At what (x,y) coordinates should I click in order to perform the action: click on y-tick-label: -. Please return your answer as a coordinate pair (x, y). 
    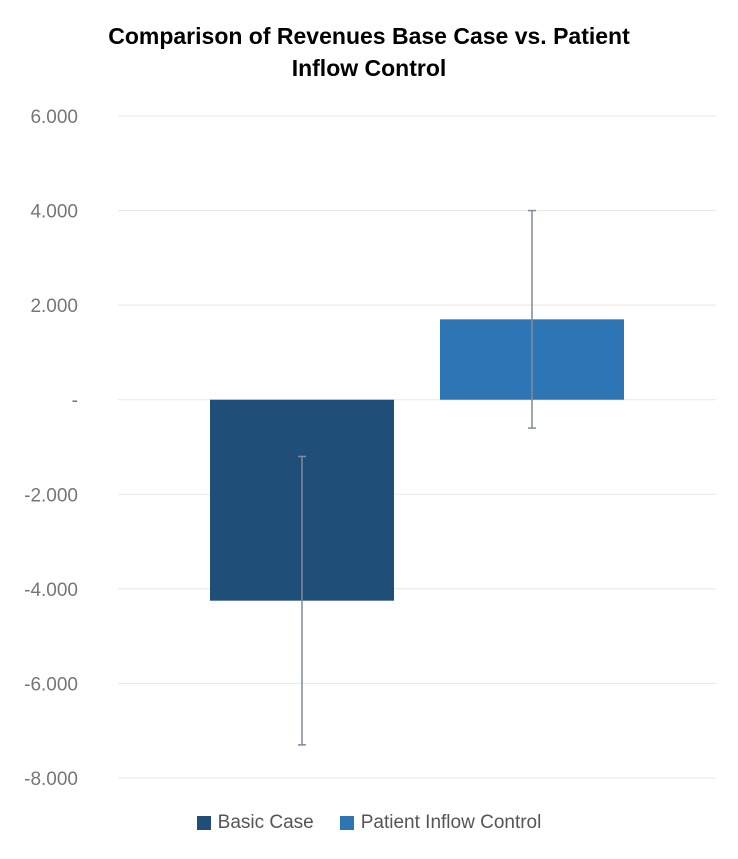
    Looking at the image, I should click on (75, 401).